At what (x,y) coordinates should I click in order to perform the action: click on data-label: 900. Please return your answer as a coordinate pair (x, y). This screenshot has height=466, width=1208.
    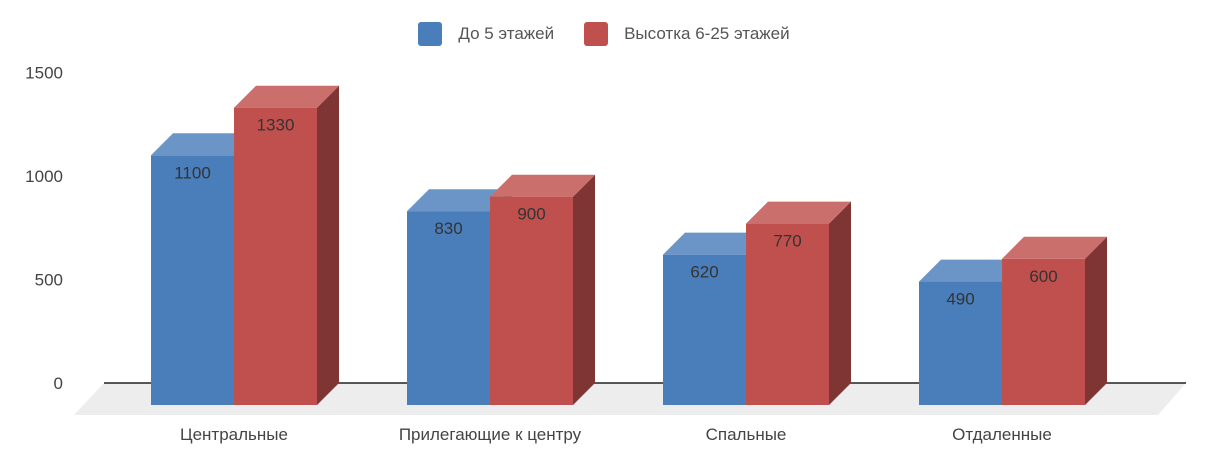
    Looking at the image, I should click on (531, 214).